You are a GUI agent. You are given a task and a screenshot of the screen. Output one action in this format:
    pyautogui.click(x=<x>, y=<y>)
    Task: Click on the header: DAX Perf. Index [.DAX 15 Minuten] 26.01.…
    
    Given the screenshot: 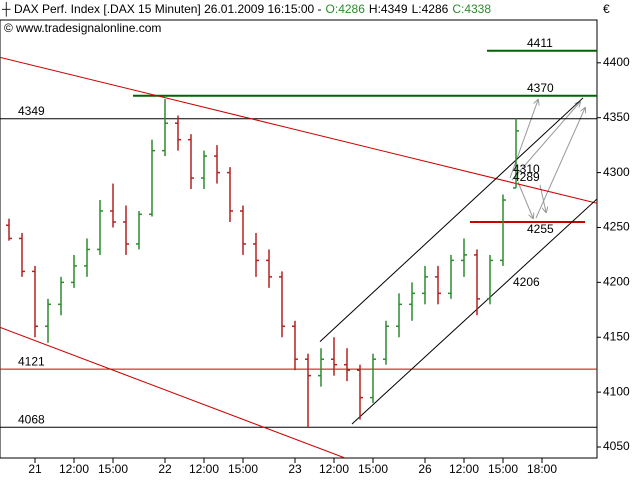 What is the action you would take?
    pyautogui.click(x=252, y=9)
    